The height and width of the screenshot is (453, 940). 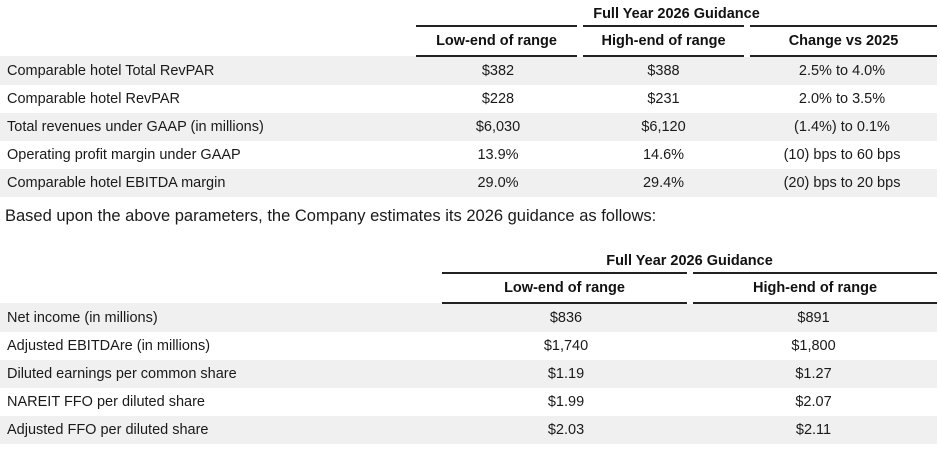 I want to click on row-label: Comparable hotel EBITDA margin, so click(x=208, y=183).